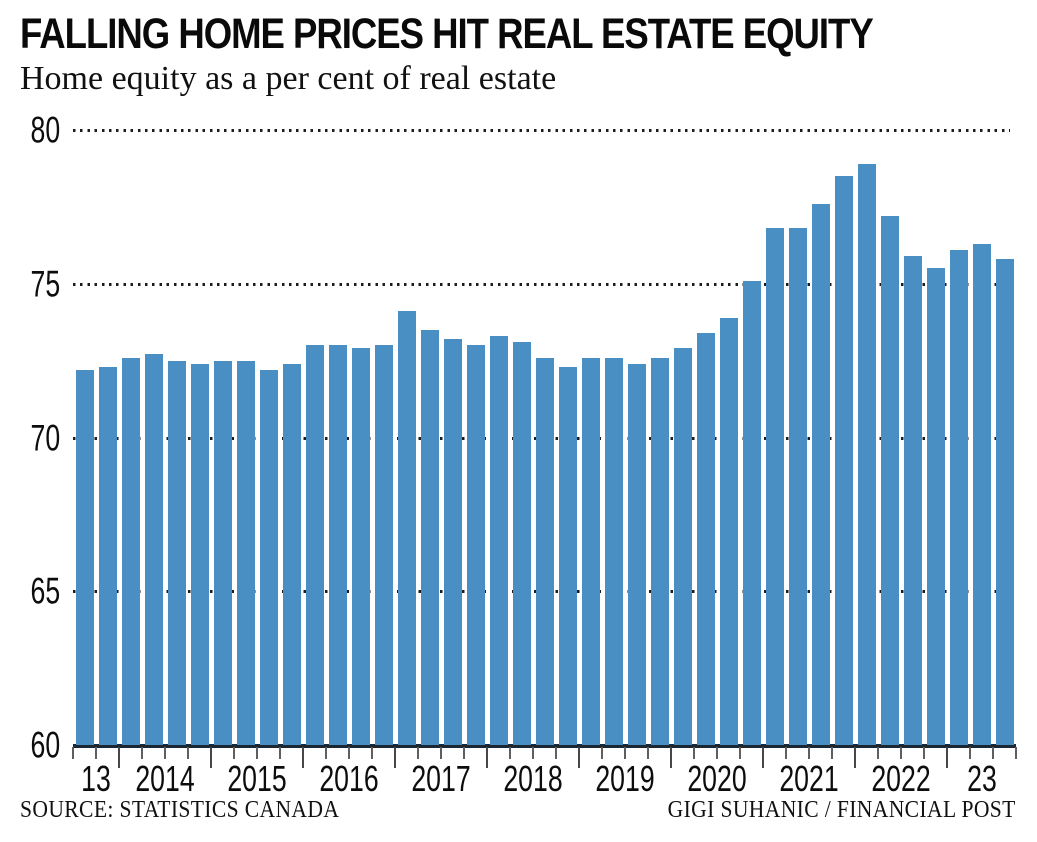 The width and height of the screenshot is (1037, 842). Describe the element at coordinates (45, 745) in the screenshot. I see `y-tick-label: 60` at that location.